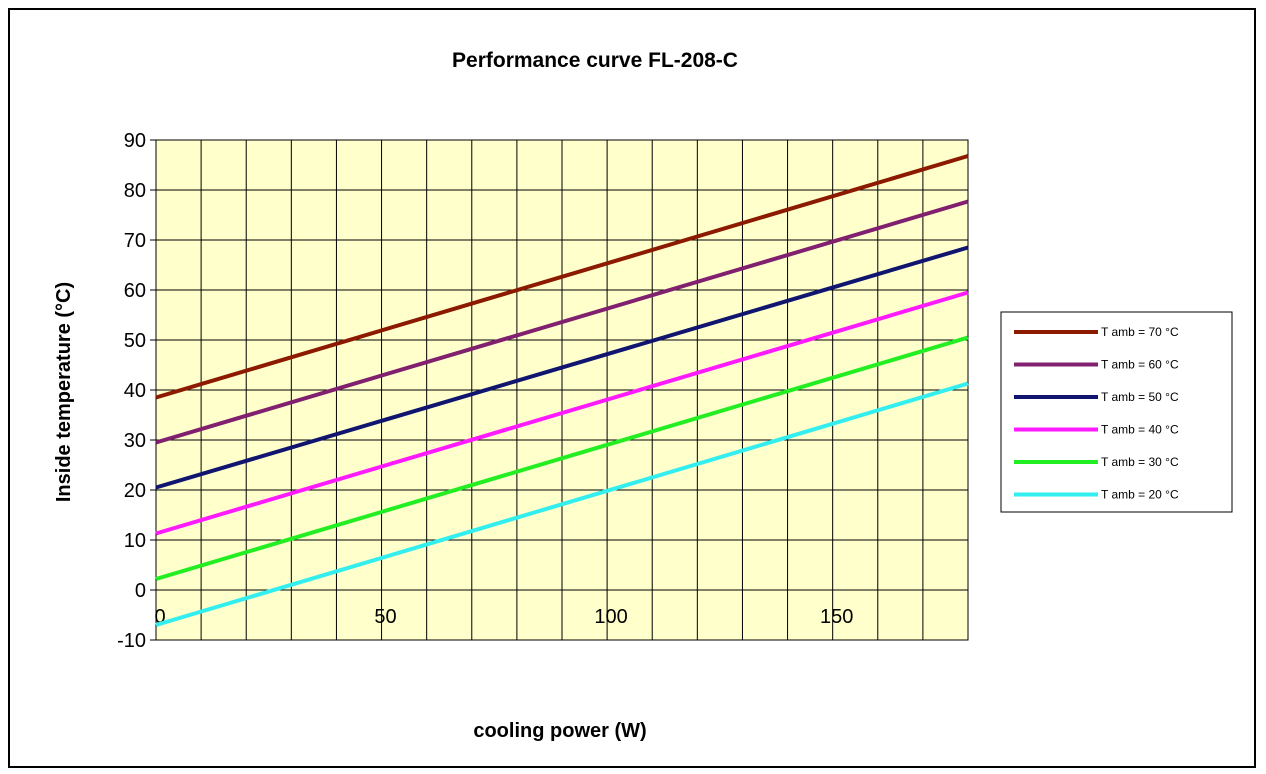 The image size is (1266, 774). I want to click on y-tick-label: 70, so click(135, 241).